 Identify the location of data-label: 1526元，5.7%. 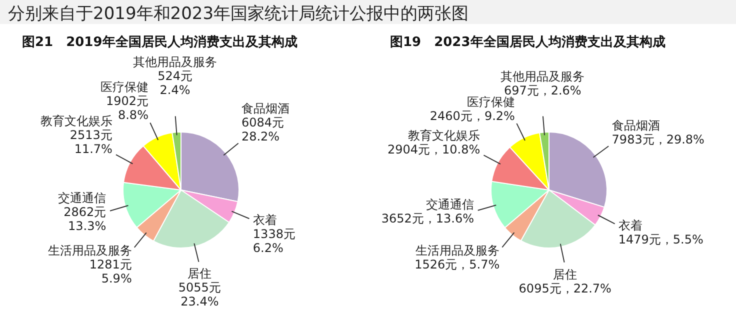
(457, 264).